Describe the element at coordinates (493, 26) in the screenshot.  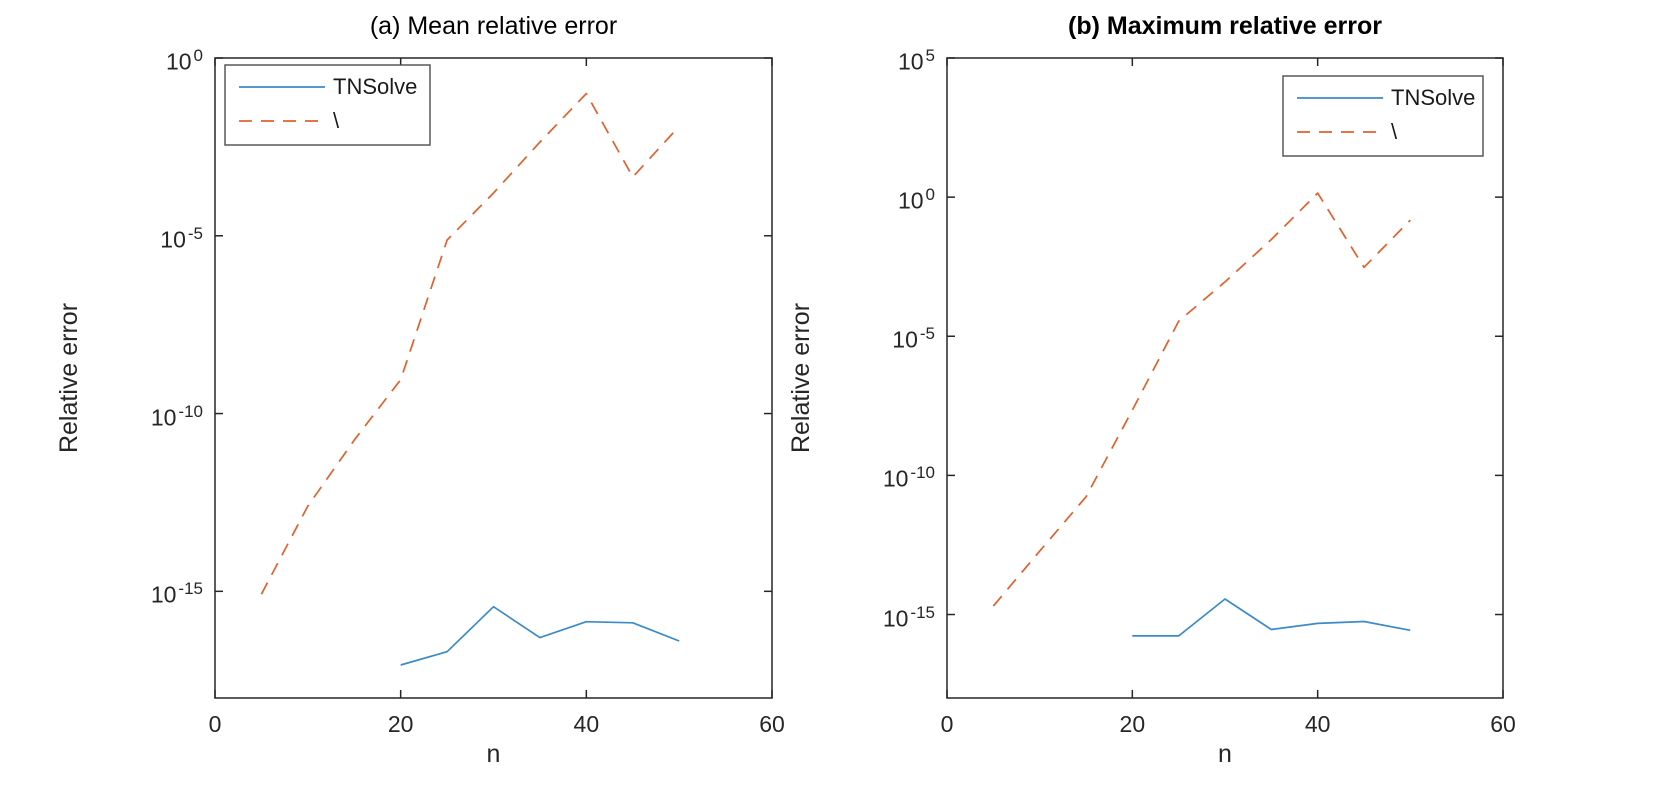
I see `plot-a-title: (a) Mean relative error` at that location.